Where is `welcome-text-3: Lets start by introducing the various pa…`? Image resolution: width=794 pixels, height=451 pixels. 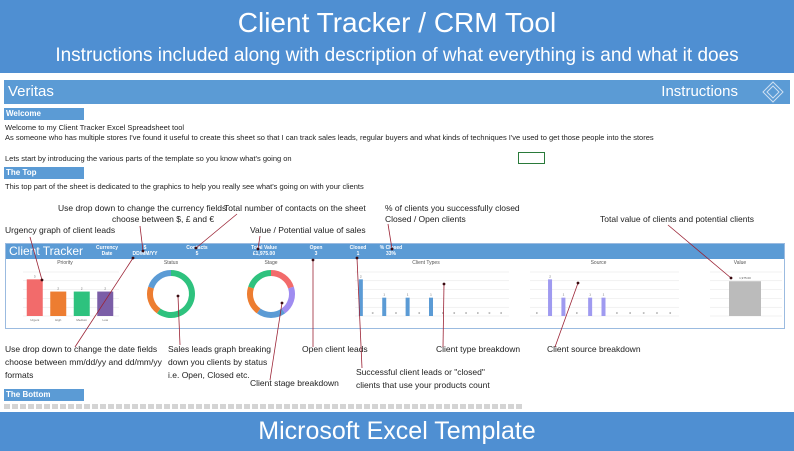 welcome-text-3: Lets start by introducing the various pa… is located at coordinates (148, 158).